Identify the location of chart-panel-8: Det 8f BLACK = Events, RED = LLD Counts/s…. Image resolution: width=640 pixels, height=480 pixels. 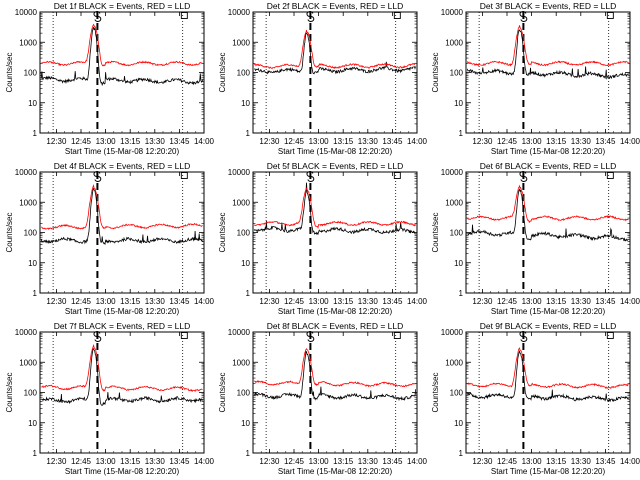
(323, 398).